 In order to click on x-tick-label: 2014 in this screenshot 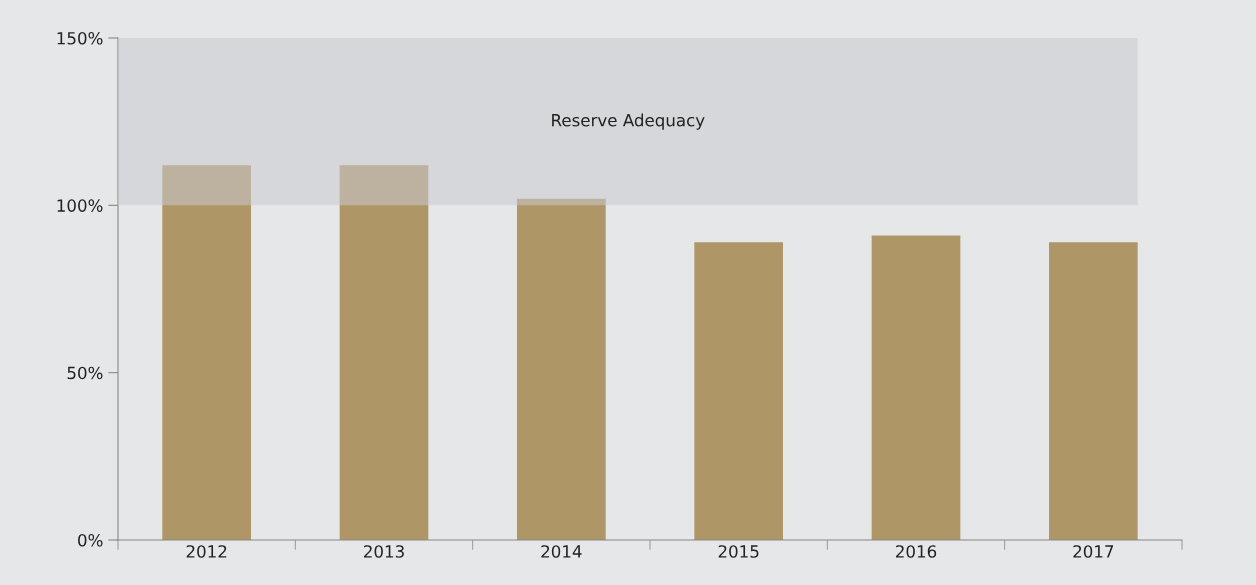, I will do `click(561, 551)`.